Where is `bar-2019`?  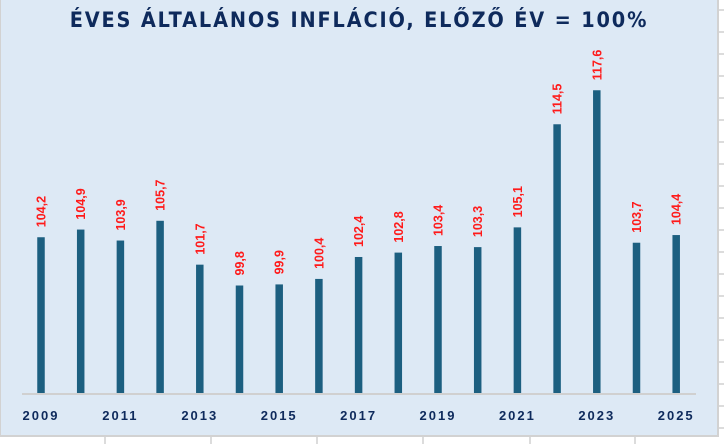 bar-2019 is located at coordinates (438, 319).